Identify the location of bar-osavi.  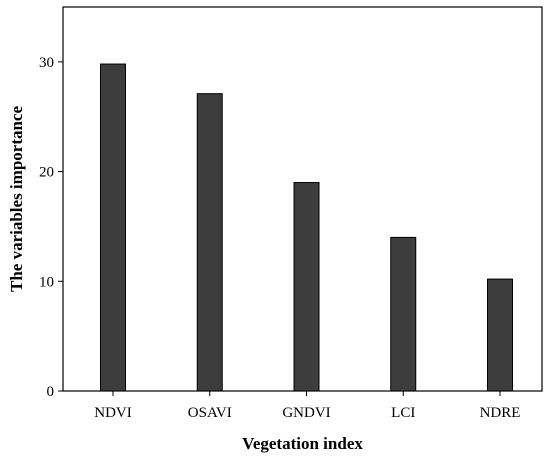
(209, 242).